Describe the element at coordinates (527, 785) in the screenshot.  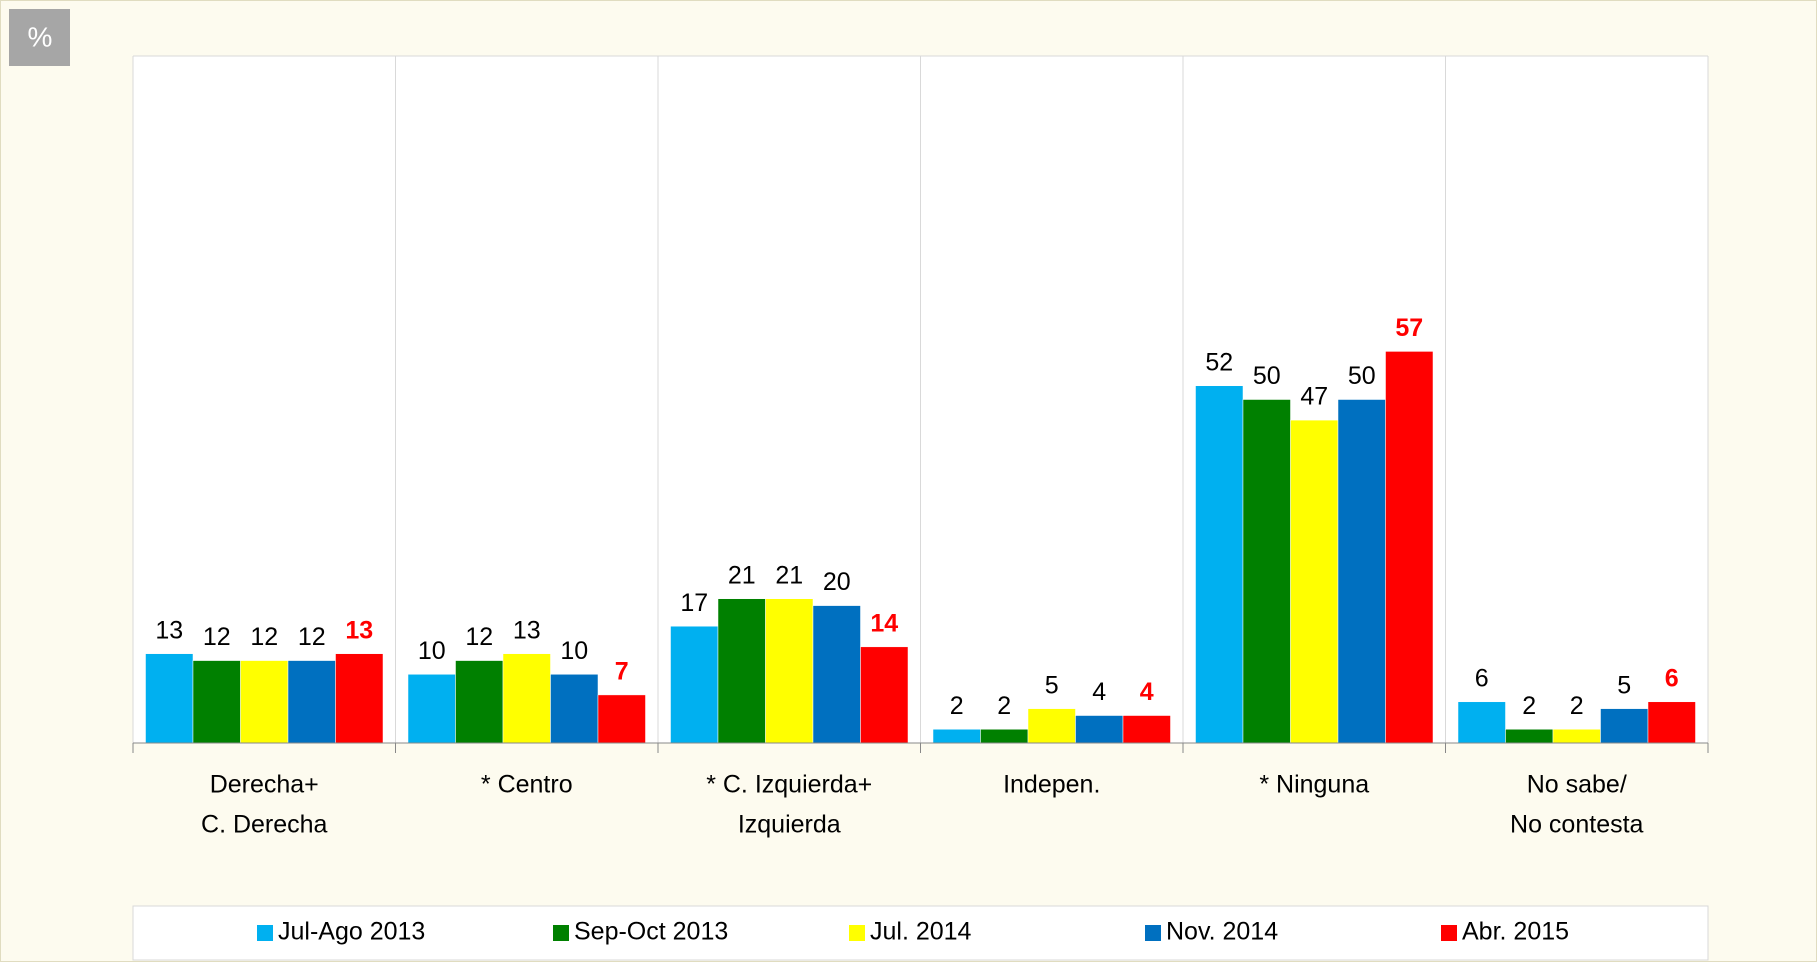
I see `x-tick-label: * Centro` at that location.